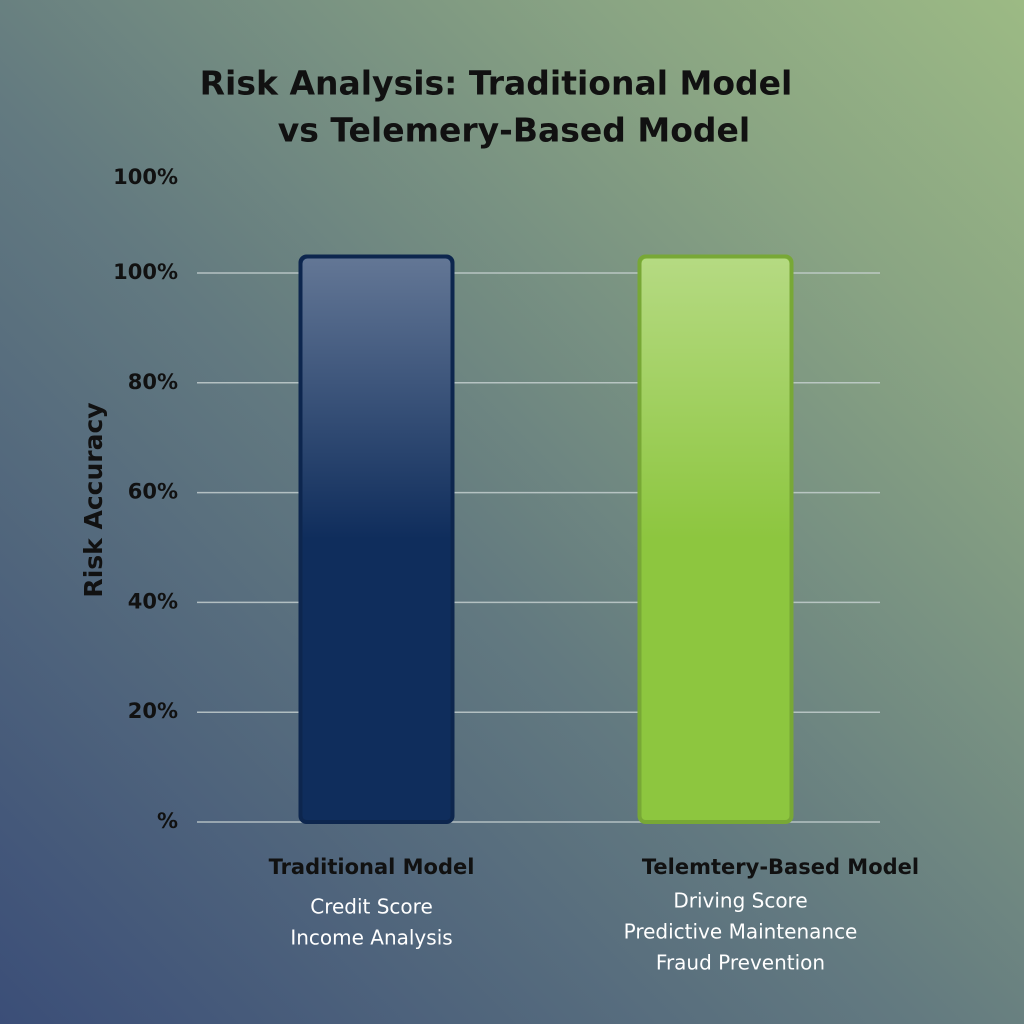 The image size is (1024, 1024). What do you see at coordinates (145, 272) in the screenshot?
I see `y-tick-label: 100%` at bounding box center [145, 272].